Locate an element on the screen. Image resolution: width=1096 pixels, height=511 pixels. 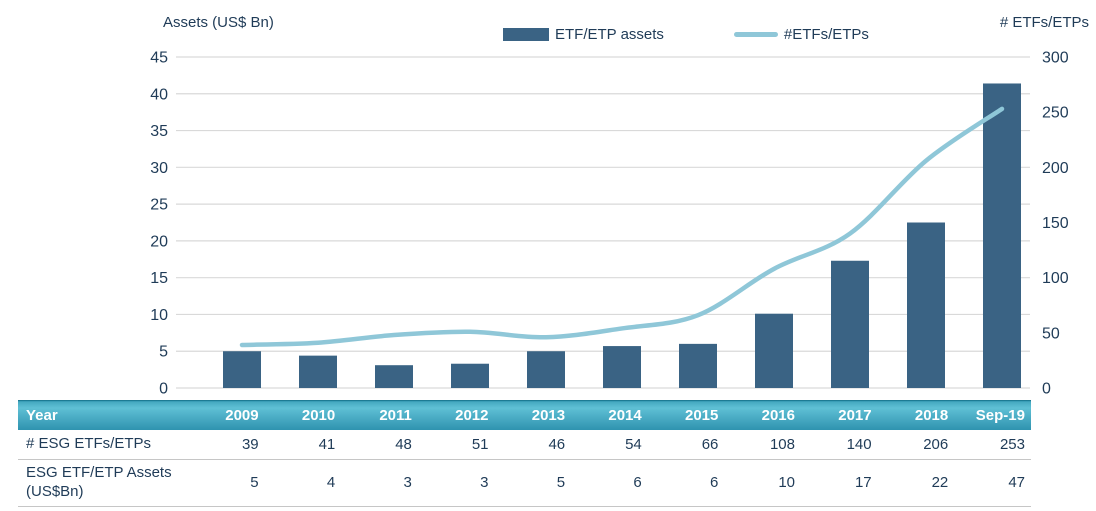
table-header-year-cell: 2009 is located at coordinates (226, 415).